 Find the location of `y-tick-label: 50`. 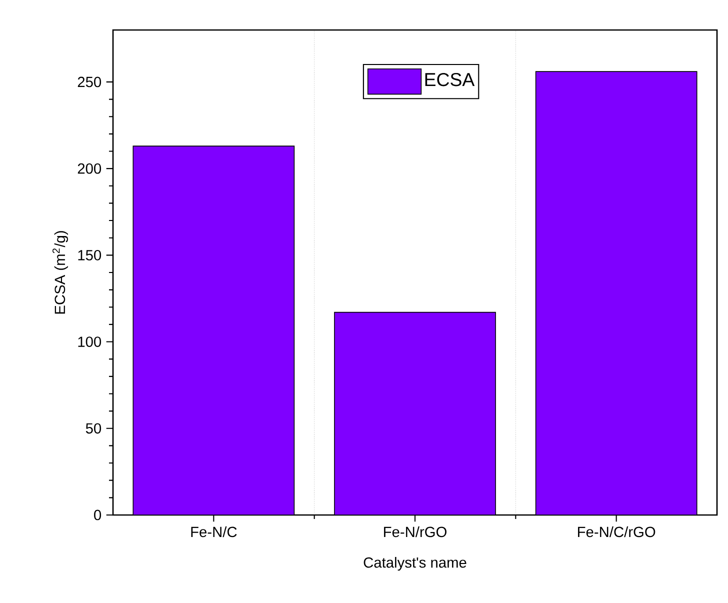

y-tick-label: 50 is located at coordinates (94, 428).